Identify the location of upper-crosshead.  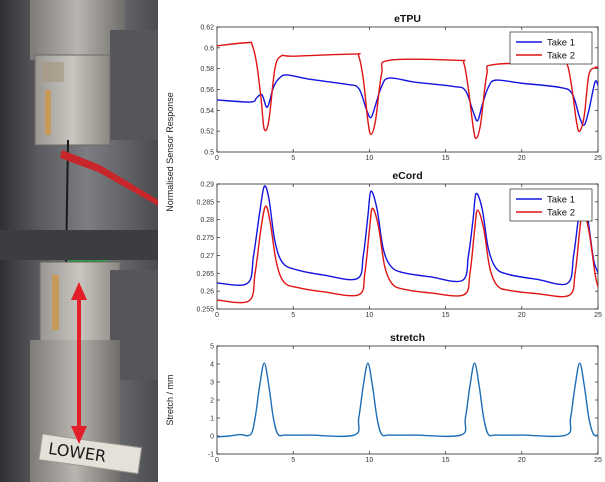
(77, 30).